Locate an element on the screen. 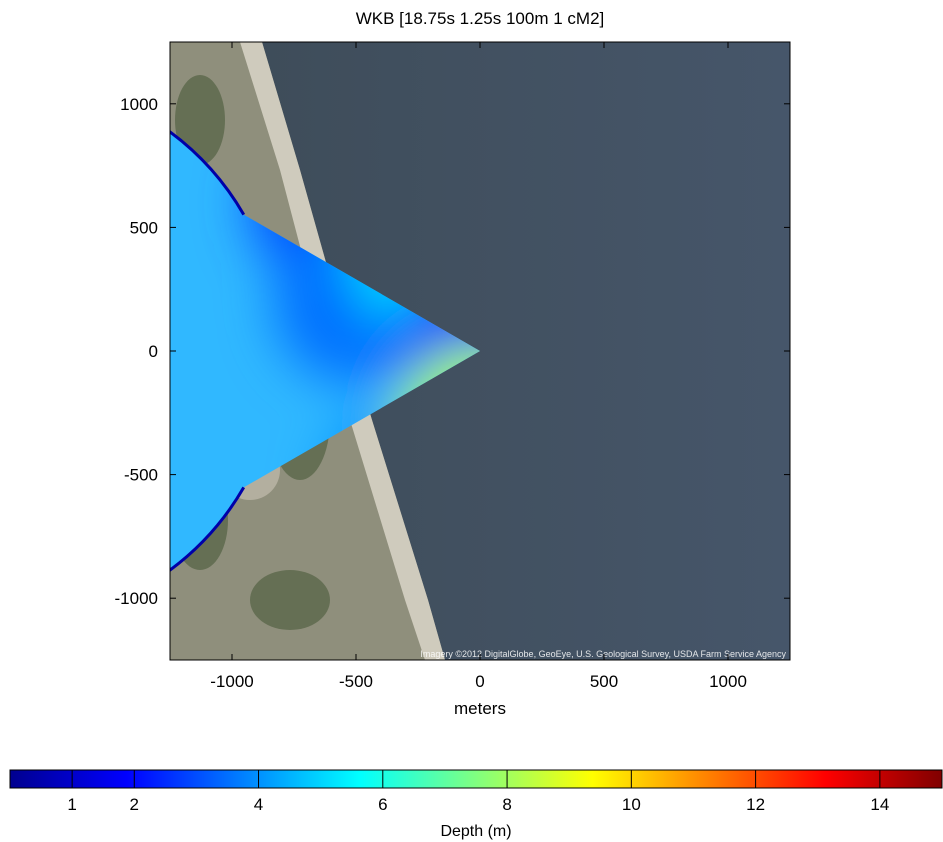 Image resolution: width=943 pixels, height=842 pixels. x-tick-label: 500 is located at coordinates (604, 681).